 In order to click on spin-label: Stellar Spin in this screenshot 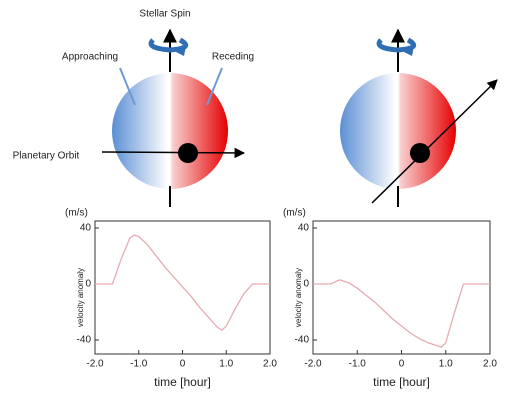, I will do `click(164, 14)`.